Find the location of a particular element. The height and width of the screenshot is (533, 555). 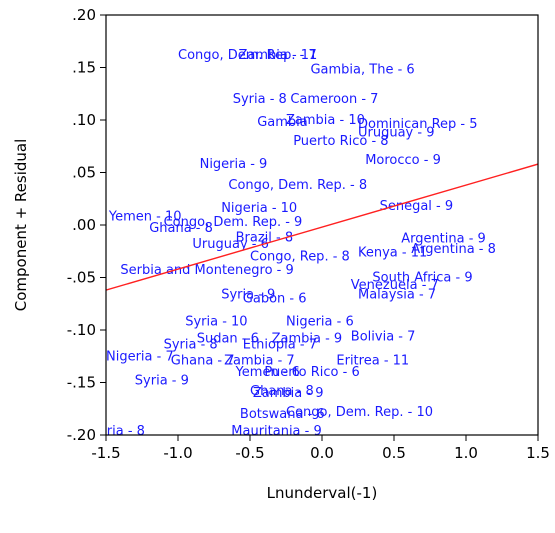

data-point-label: Nigeria - 6 is located at coordinates (320, 322).